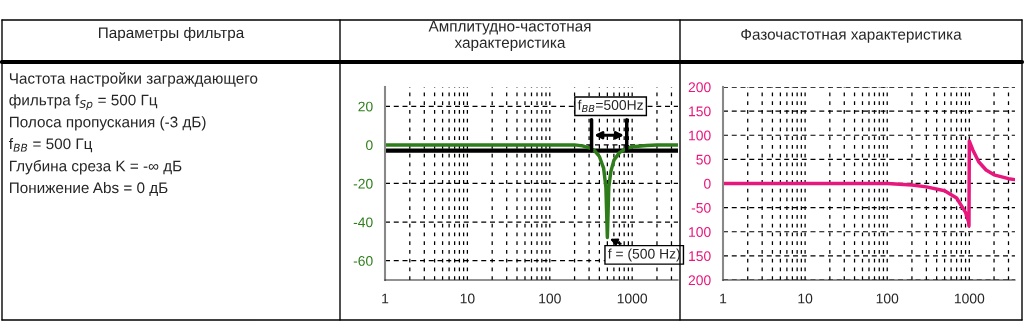 The image size is (1027, 331). Describe the element at coordinates (83, 102) in the screenshot. I see `text: фильтра f$_{Sp}$ = 500 Гц` at that location.